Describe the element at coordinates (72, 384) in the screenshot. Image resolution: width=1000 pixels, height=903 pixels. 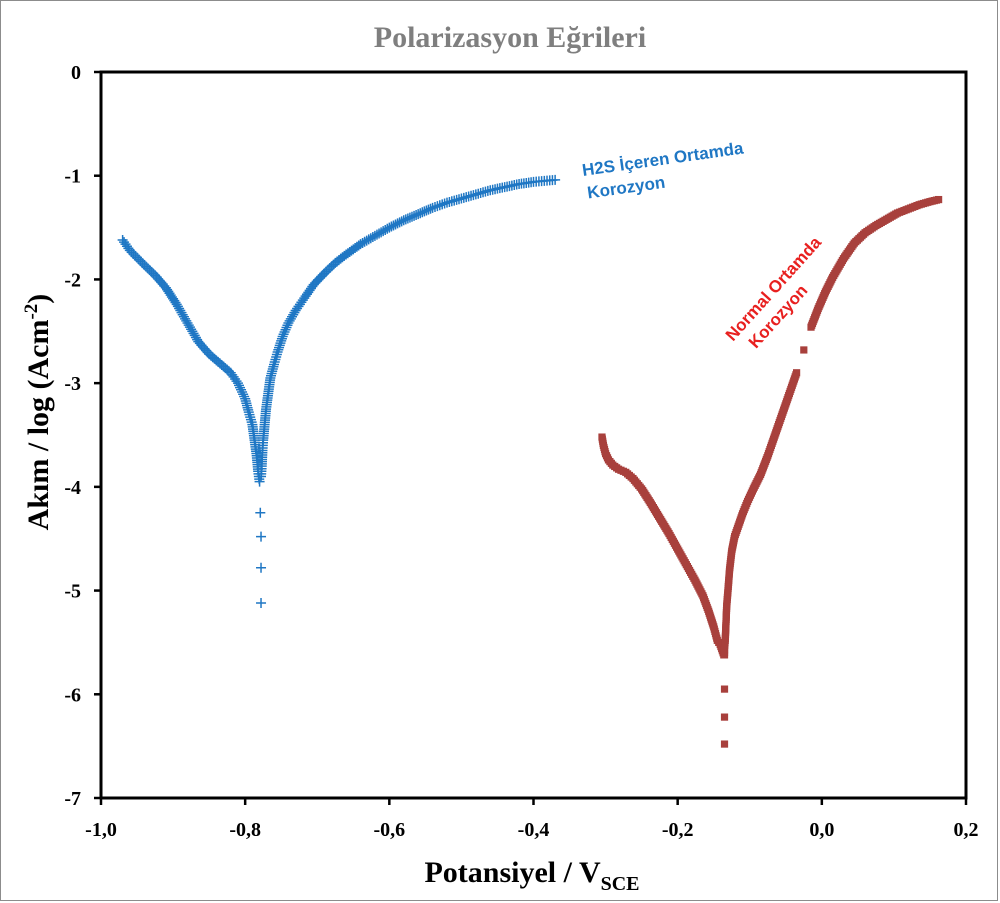
I see `y-tick-label: -3` at that location.